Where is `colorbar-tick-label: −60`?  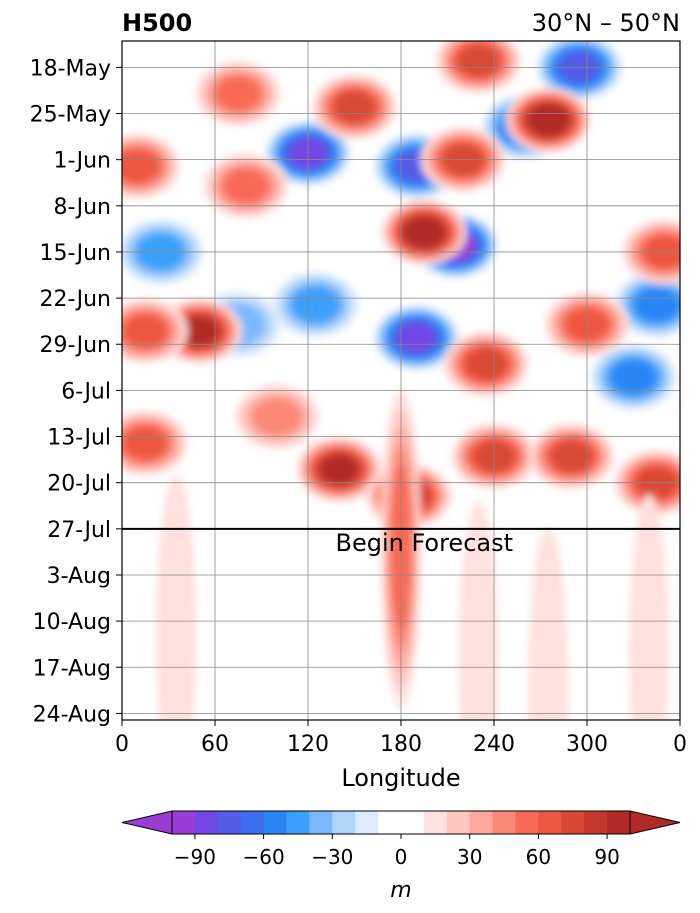
colorbar-tick-label: −60 is located at coordinates (263, 857).